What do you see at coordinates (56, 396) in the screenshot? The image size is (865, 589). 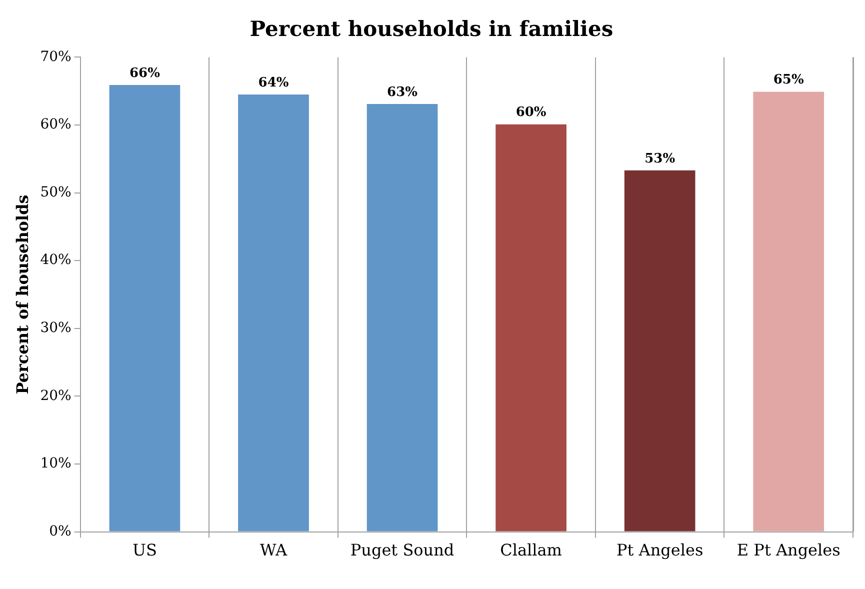 I see `y-tick-label: 20%` at bounding box center [56, 396].